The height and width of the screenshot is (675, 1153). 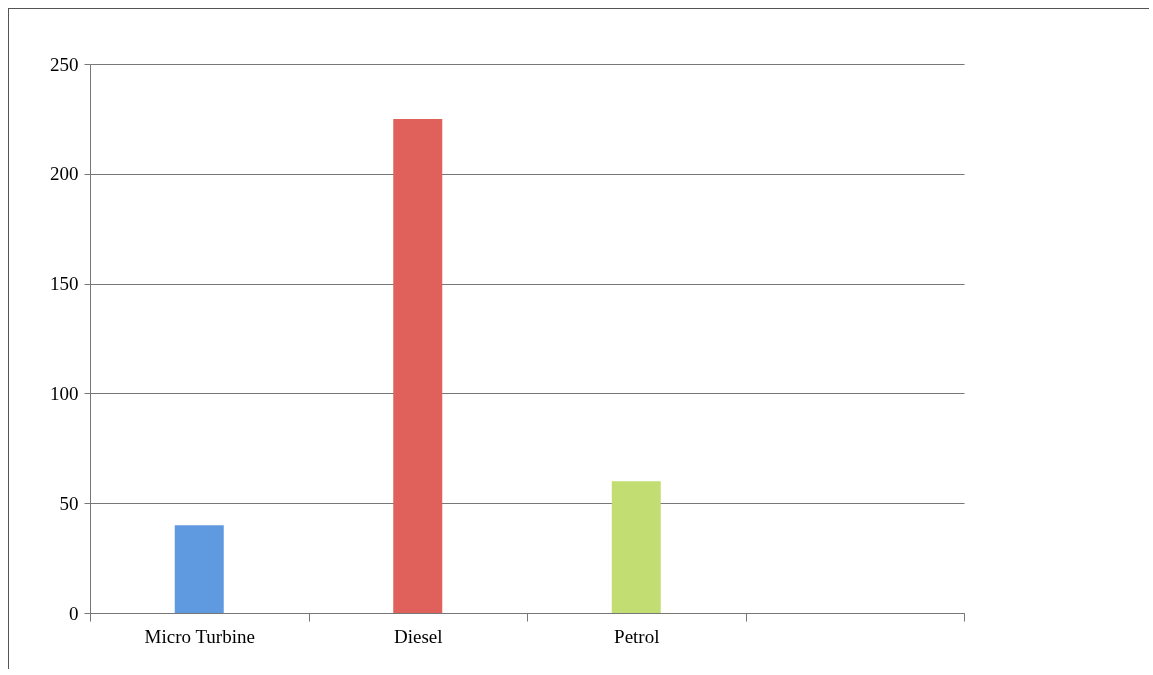 What do you see at coordinates (637, 636) in the screenshot?
I see `x-tick-label: Petrol` at bounding box center [637, 636].